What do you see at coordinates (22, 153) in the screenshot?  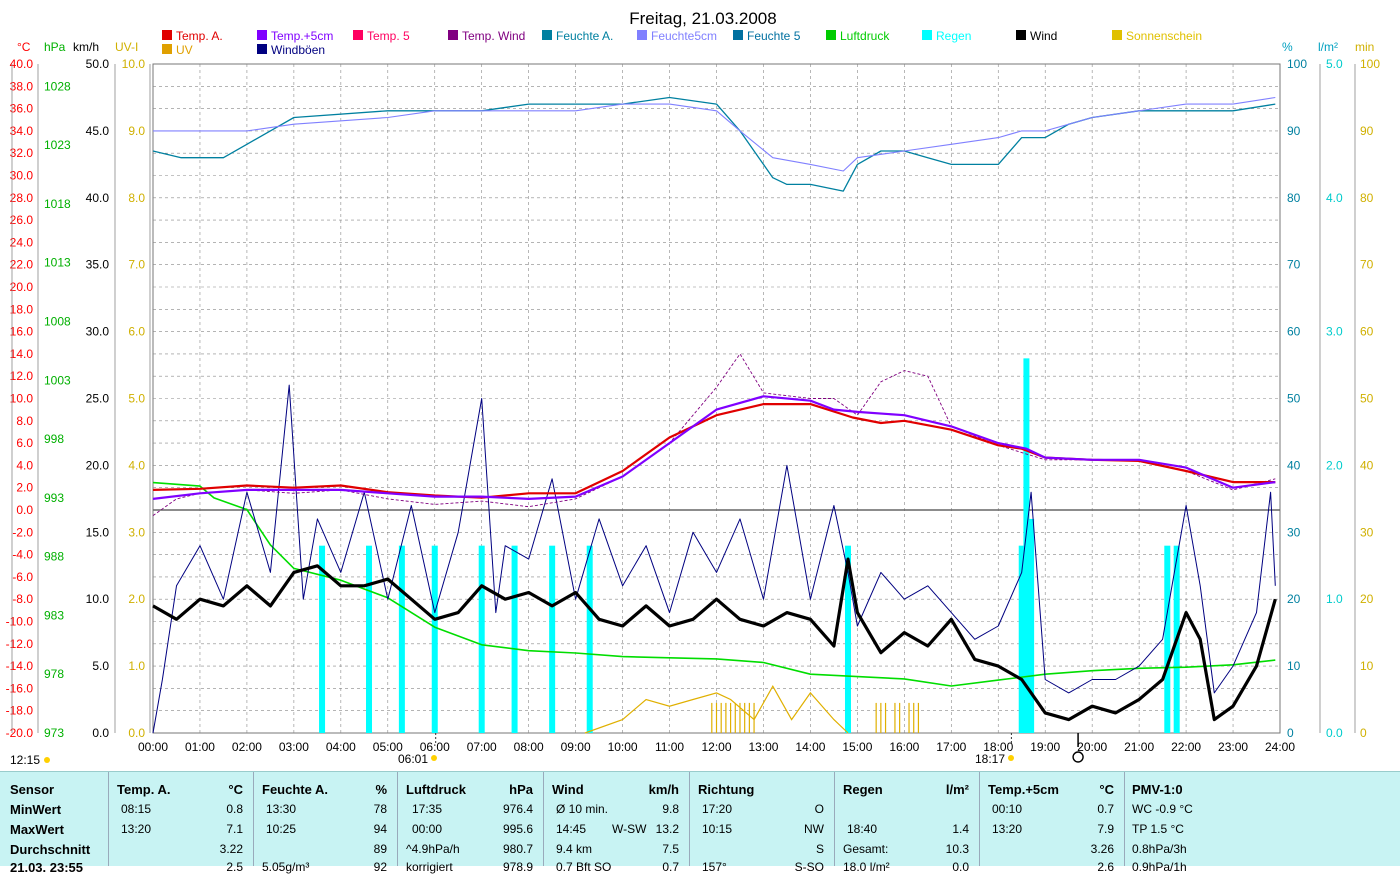 I see `temp-axis-tick: 32.0` at bounding box center [22, 153].